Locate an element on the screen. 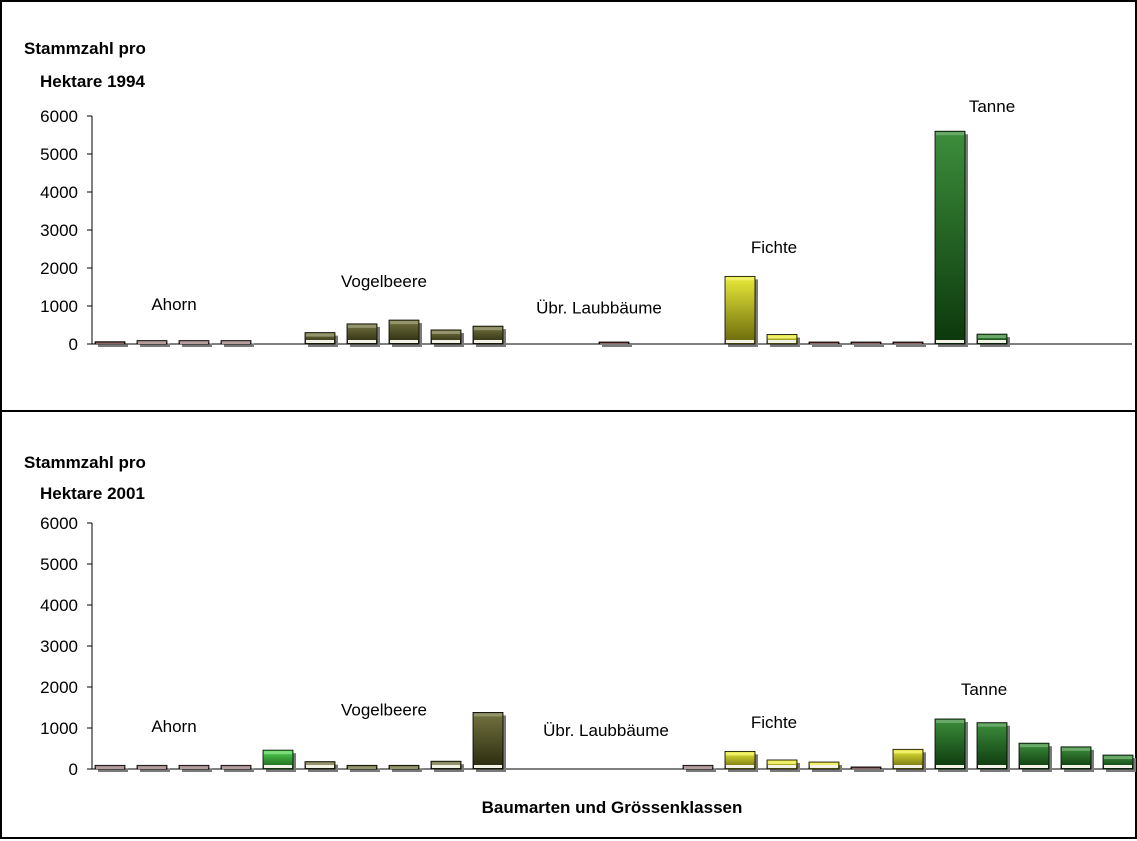 The height and width of the screenshot is (841, 1137). group-label: Übr. Laubbäume is located at coordinates (599, 308).